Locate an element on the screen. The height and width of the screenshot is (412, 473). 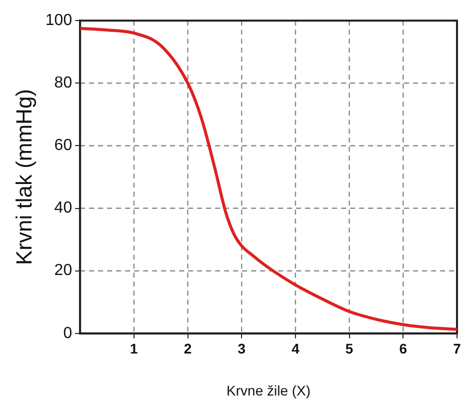
y-tick-label: 40 is located at coordinates (63, 208).